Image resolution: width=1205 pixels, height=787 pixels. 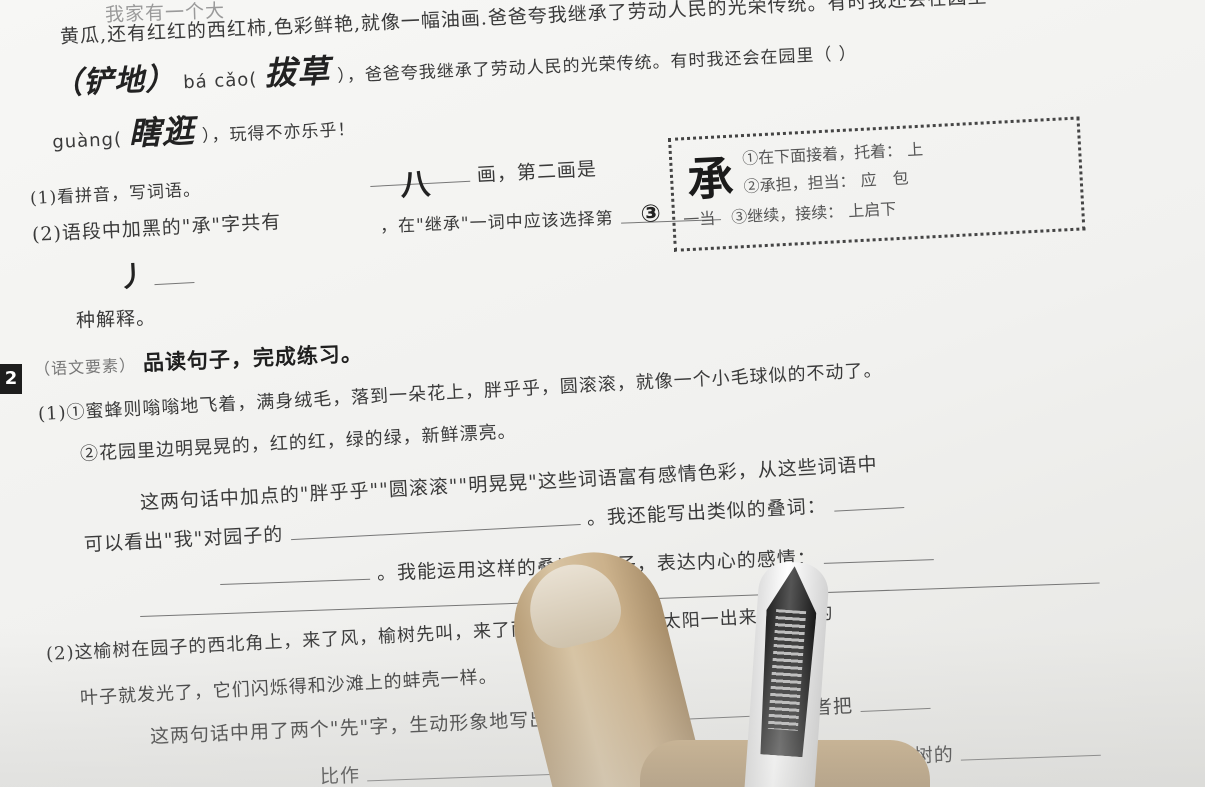 What do you see at coordinates (710, 179) in the screenshot?
I see `dict-character: 承` at bounding box center [710, 179].